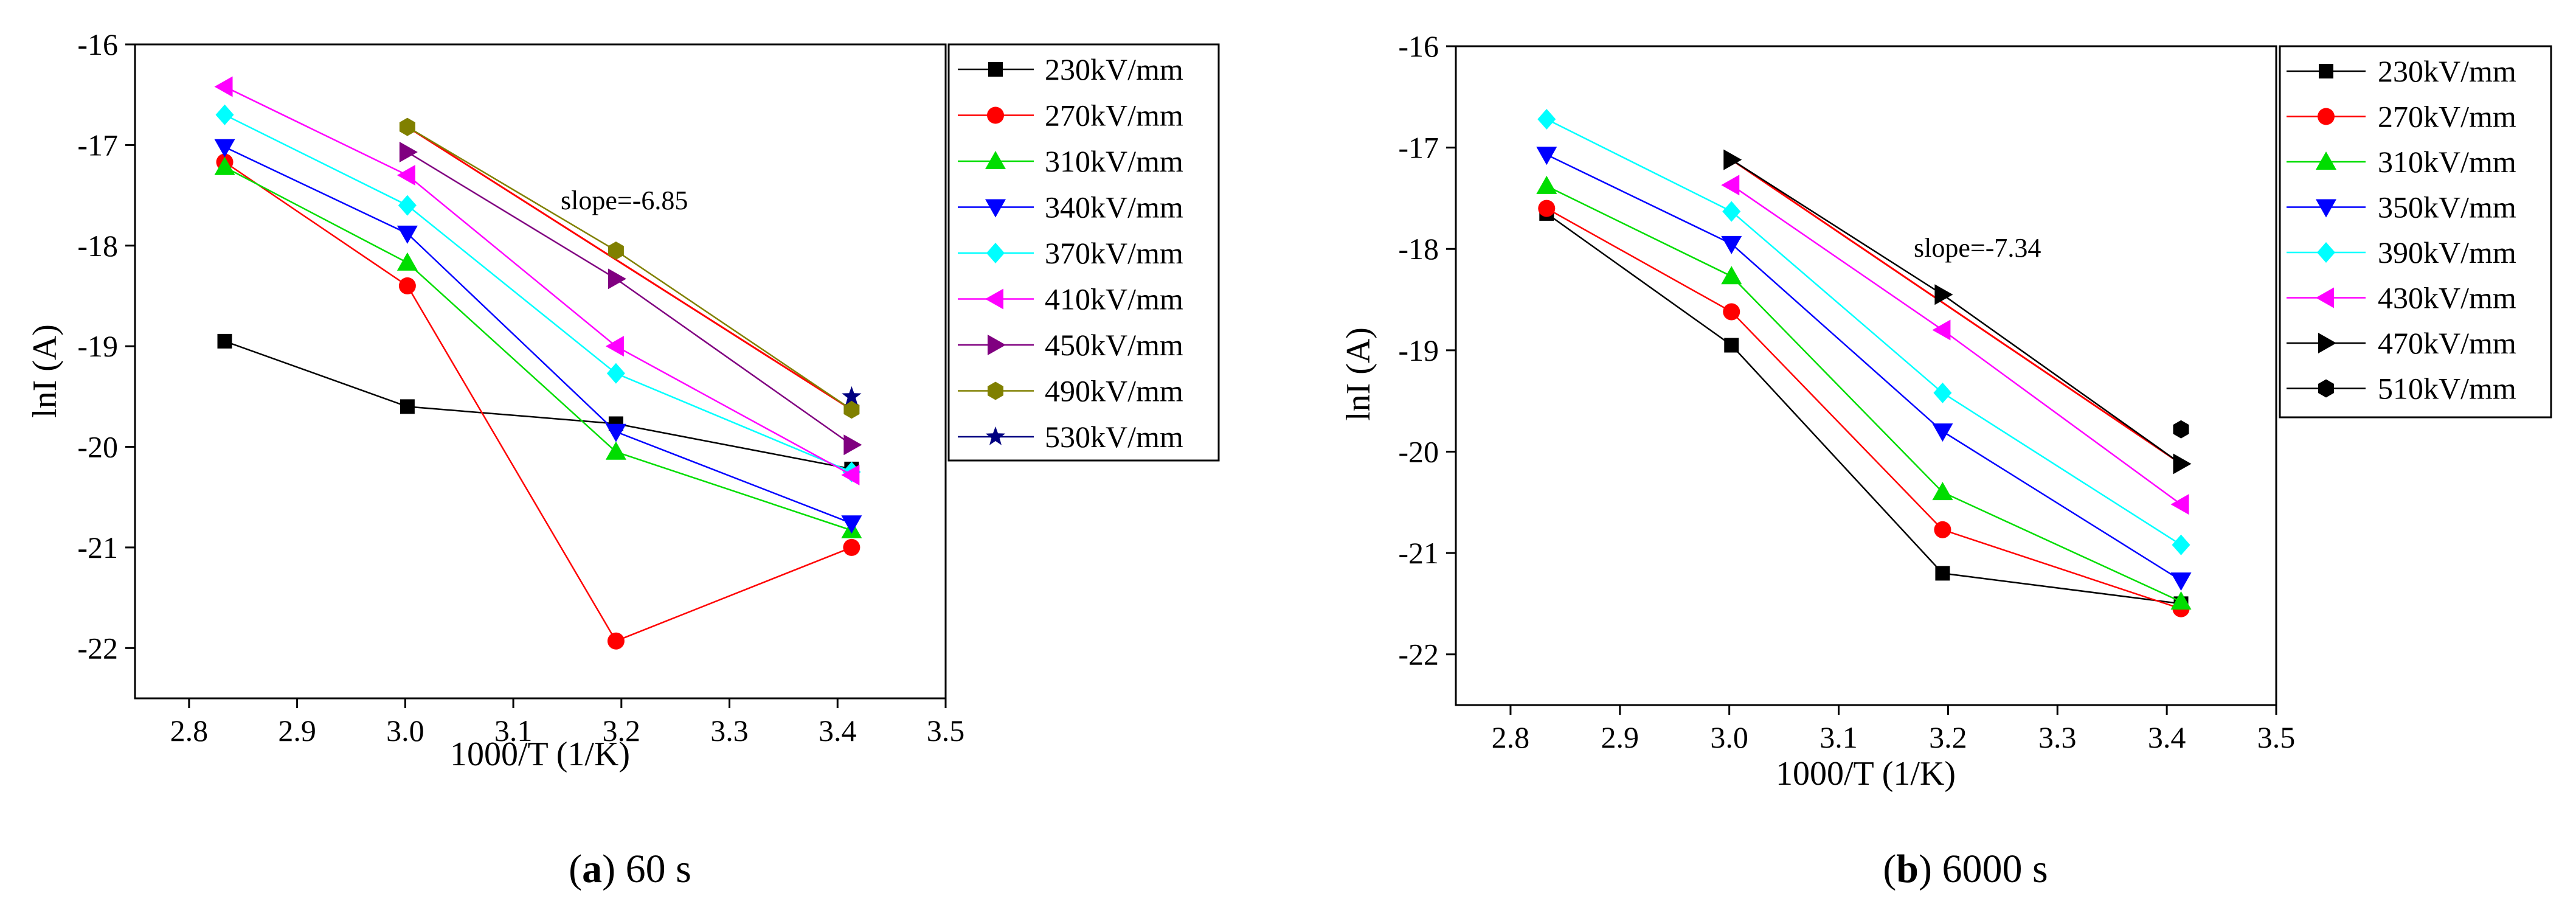  Describe the element at coordinates (1070, 299) in the screenshot. I see `legend-item: 410kV/mm` at that location.